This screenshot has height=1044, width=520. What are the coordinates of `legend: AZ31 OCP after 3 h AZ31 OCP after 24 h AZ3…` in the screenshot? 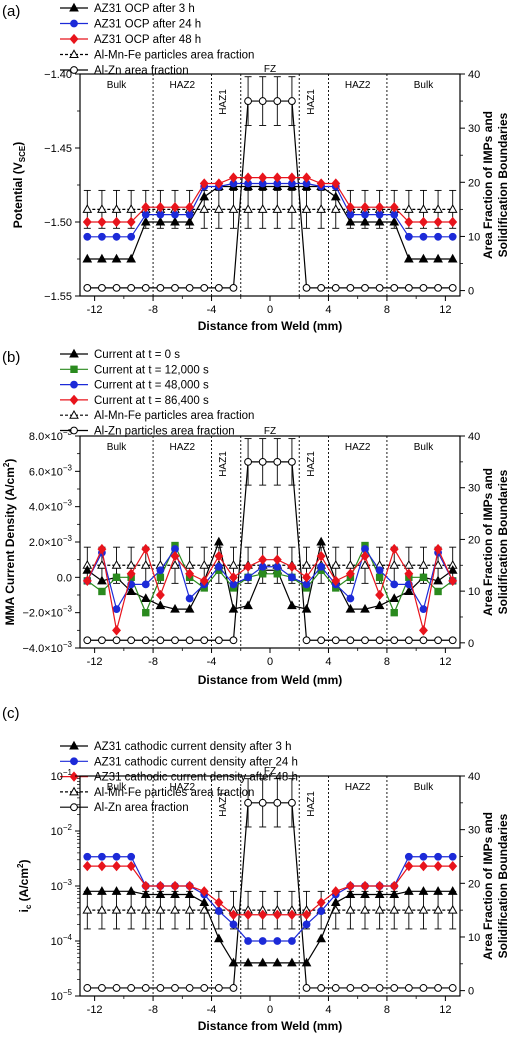 It's located at (157, 39).